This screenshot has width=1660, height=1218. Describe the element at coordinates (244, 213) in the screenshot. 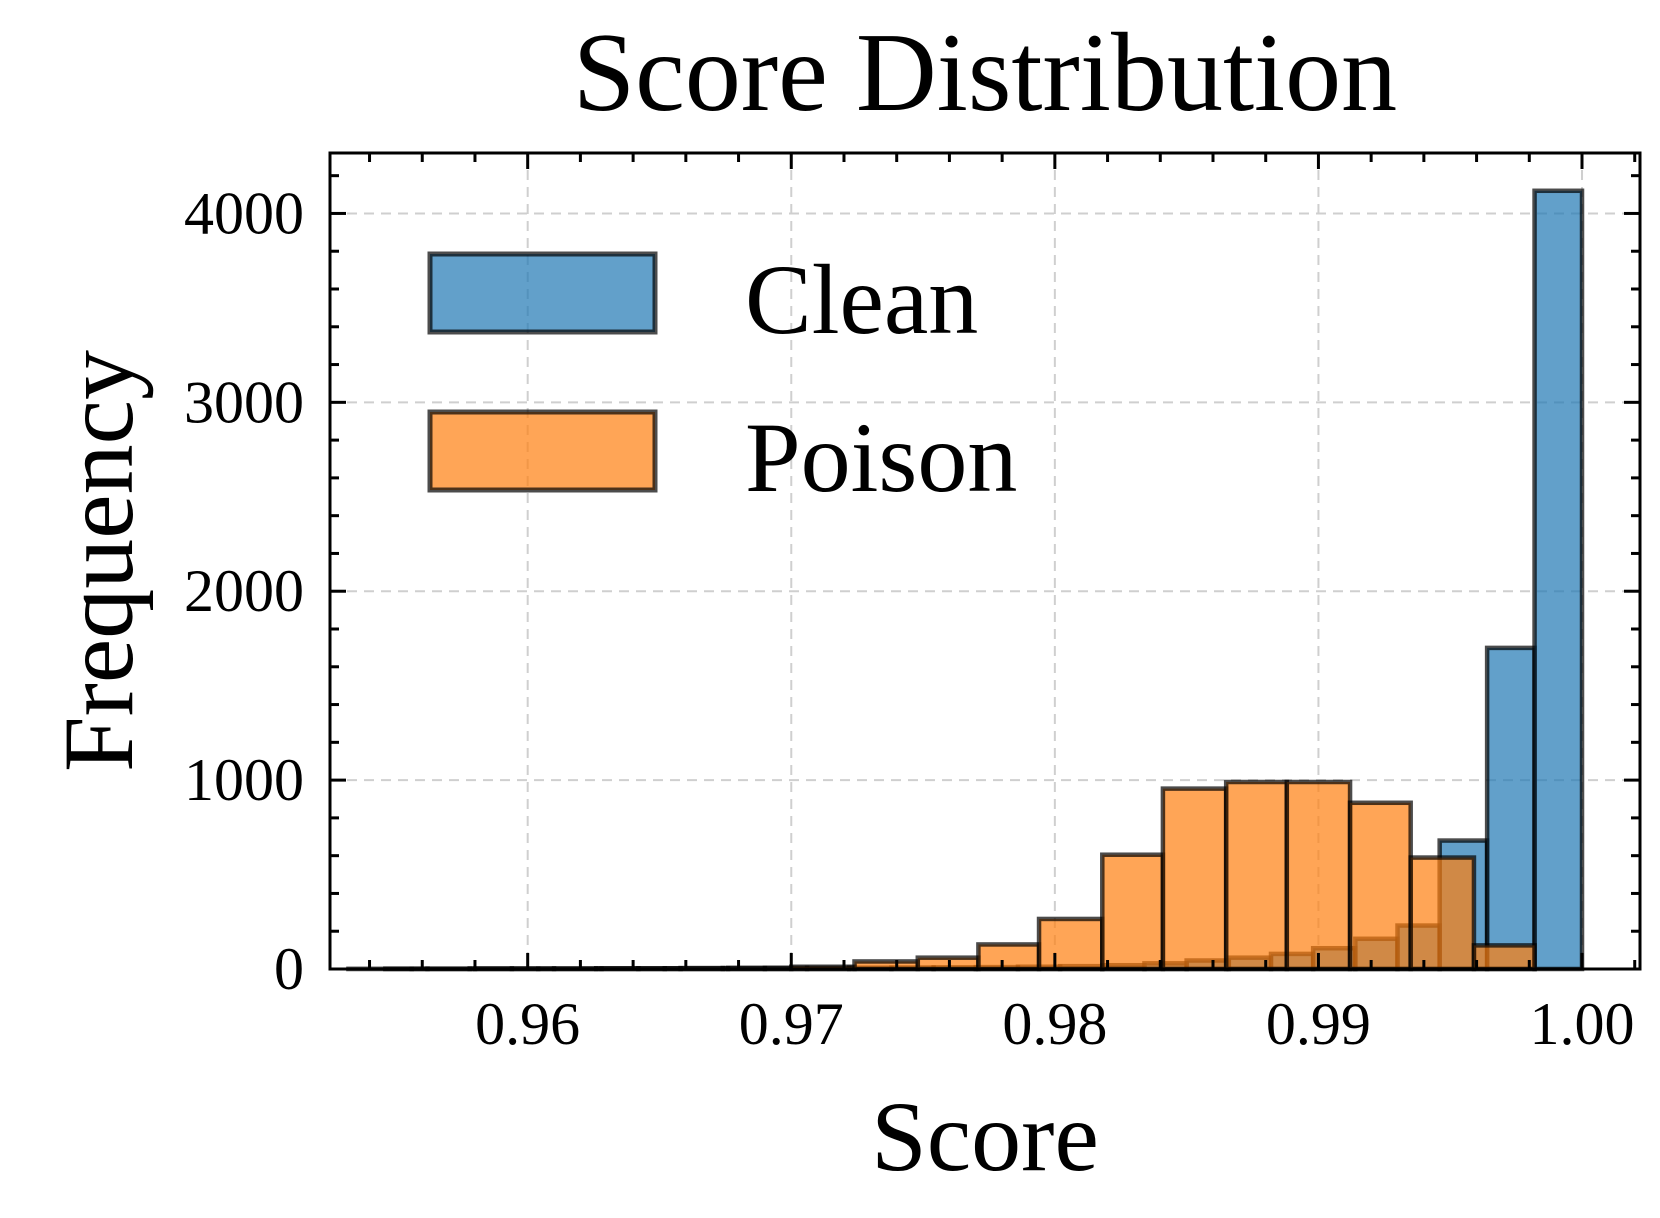

I see `y-tick-label: 4000` at that location.